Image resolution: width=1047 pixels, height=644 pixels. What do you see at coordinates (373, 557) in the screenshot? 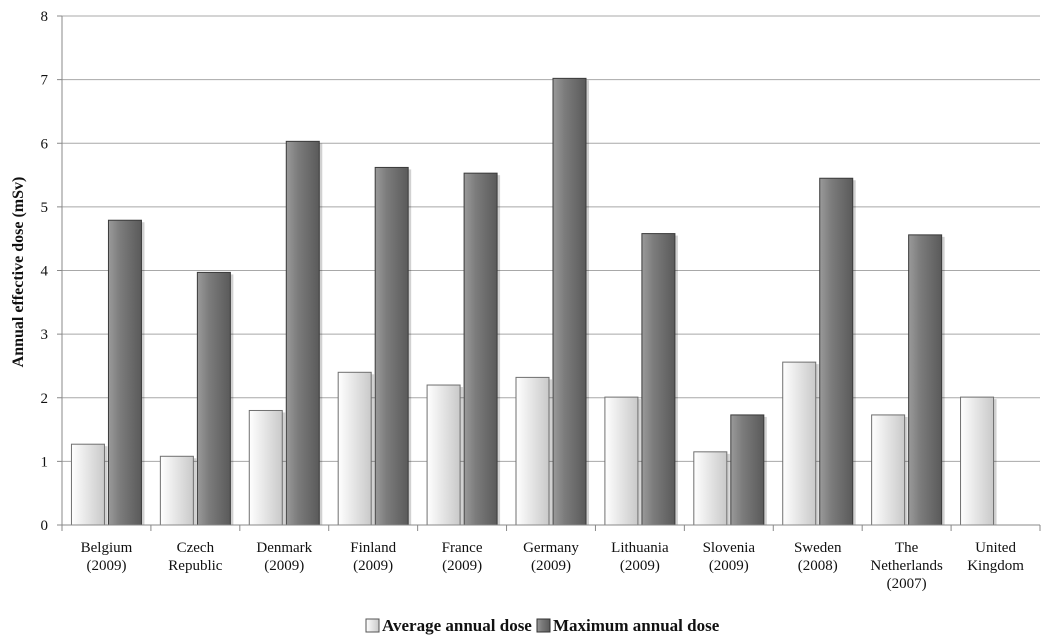
I see `x-category-label: Finland (2009)` at bounding box center [373, 557].